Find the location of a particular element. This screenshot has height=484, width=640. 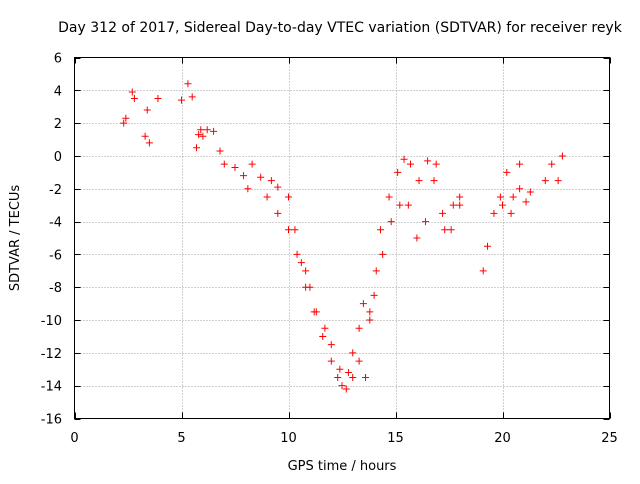

x-tick-label: 15 is located at coordinates (395, 438).